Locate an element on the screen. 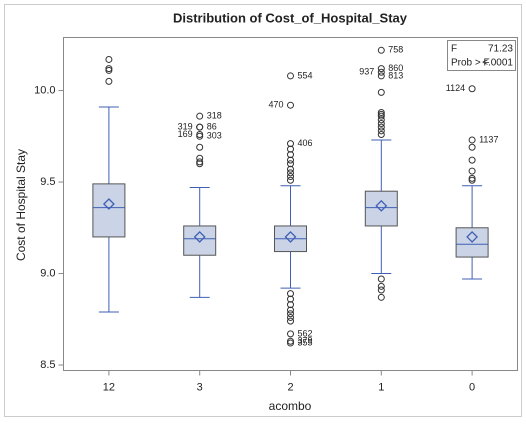  outlier-label: 379 is located at coordinates (305, 341).